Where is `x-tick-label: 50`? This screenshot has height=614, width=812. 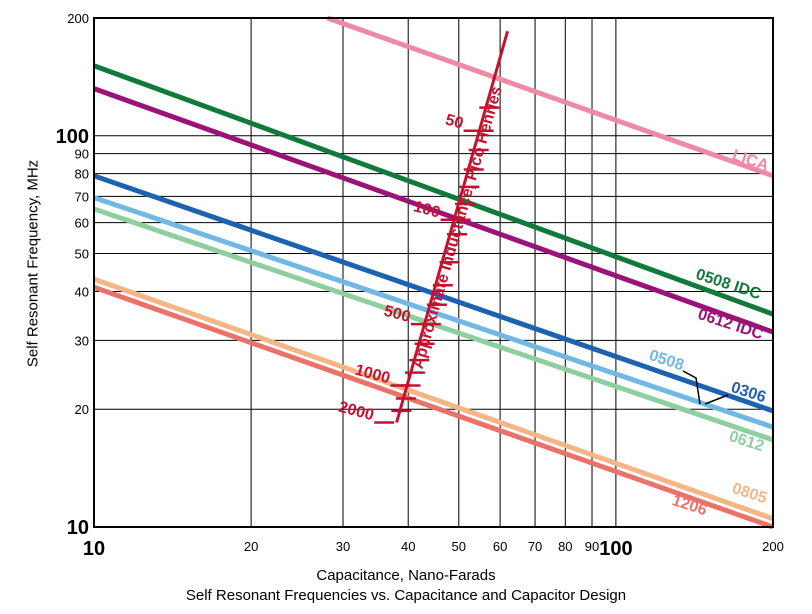 x-tick-label: 50 is located at coordinates (459, 546).